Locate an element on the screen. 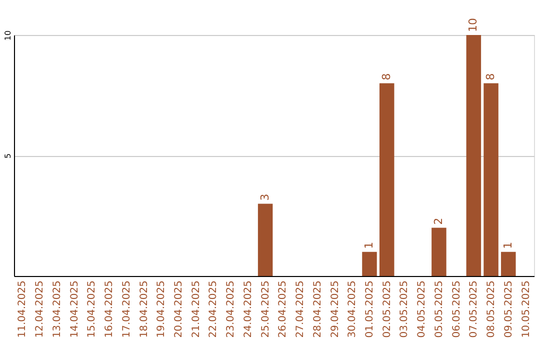  x-tick-label: 25.04.2025 is located at coordinates (266, 309).